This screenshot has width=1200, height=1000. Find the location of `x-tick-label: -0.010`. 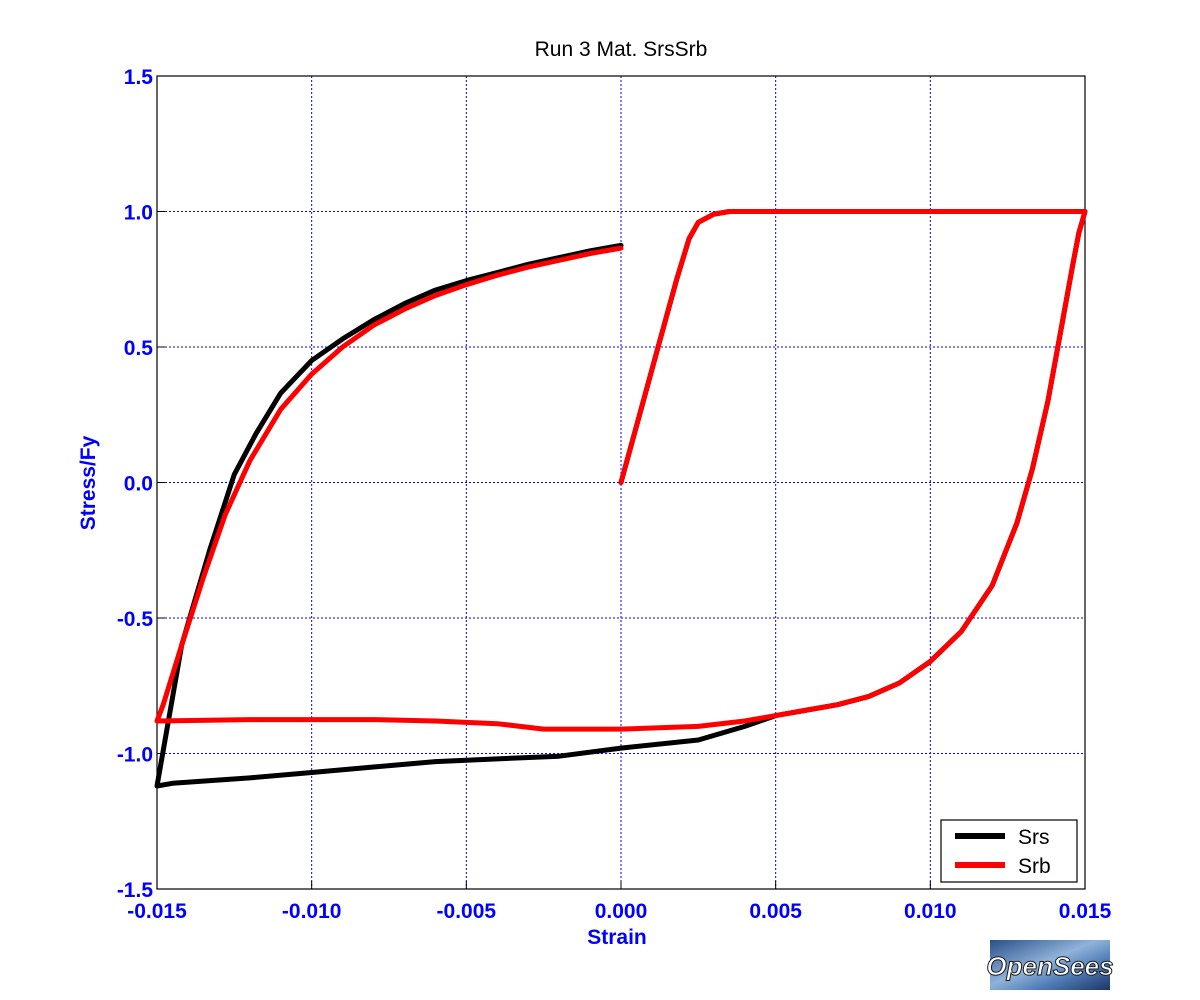

x-tick-label: -0.010 is located at coordinates (312, 911).